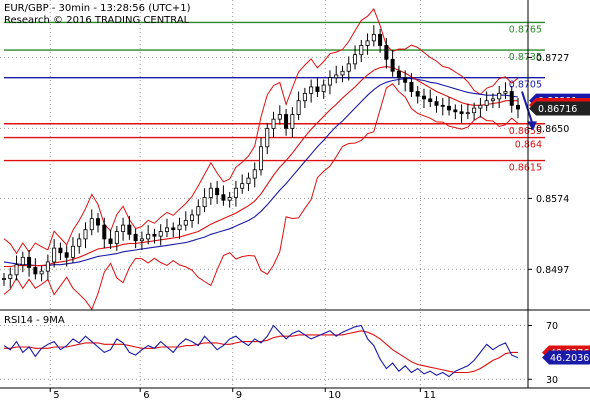 This screenshot has width=590, height=404. Describe the element at coordinates (532, 126) in the screenshot. I see `forecast-arrow-head` at that location.